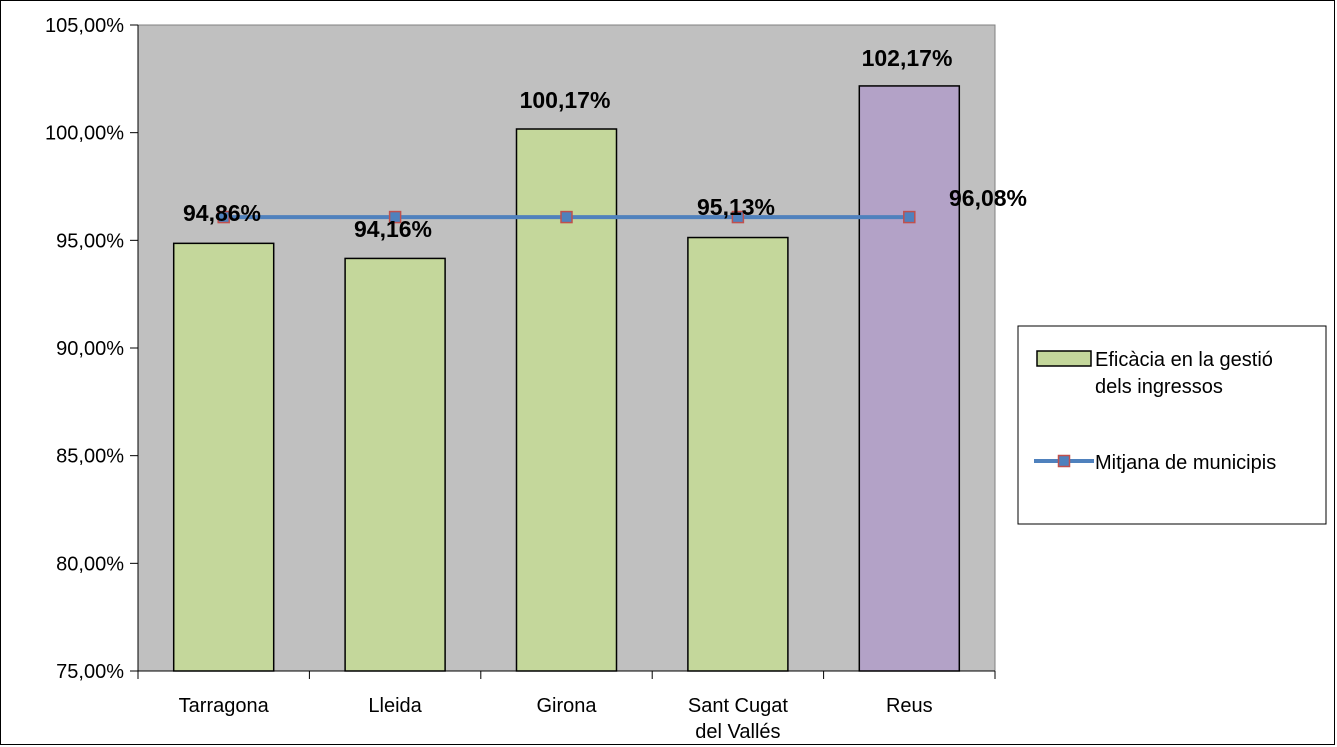 The image size is (1337, 747). Describe the element at coordinates (988, 198) in the screenshot. I see `average-value-label: 96,08%` at that location.